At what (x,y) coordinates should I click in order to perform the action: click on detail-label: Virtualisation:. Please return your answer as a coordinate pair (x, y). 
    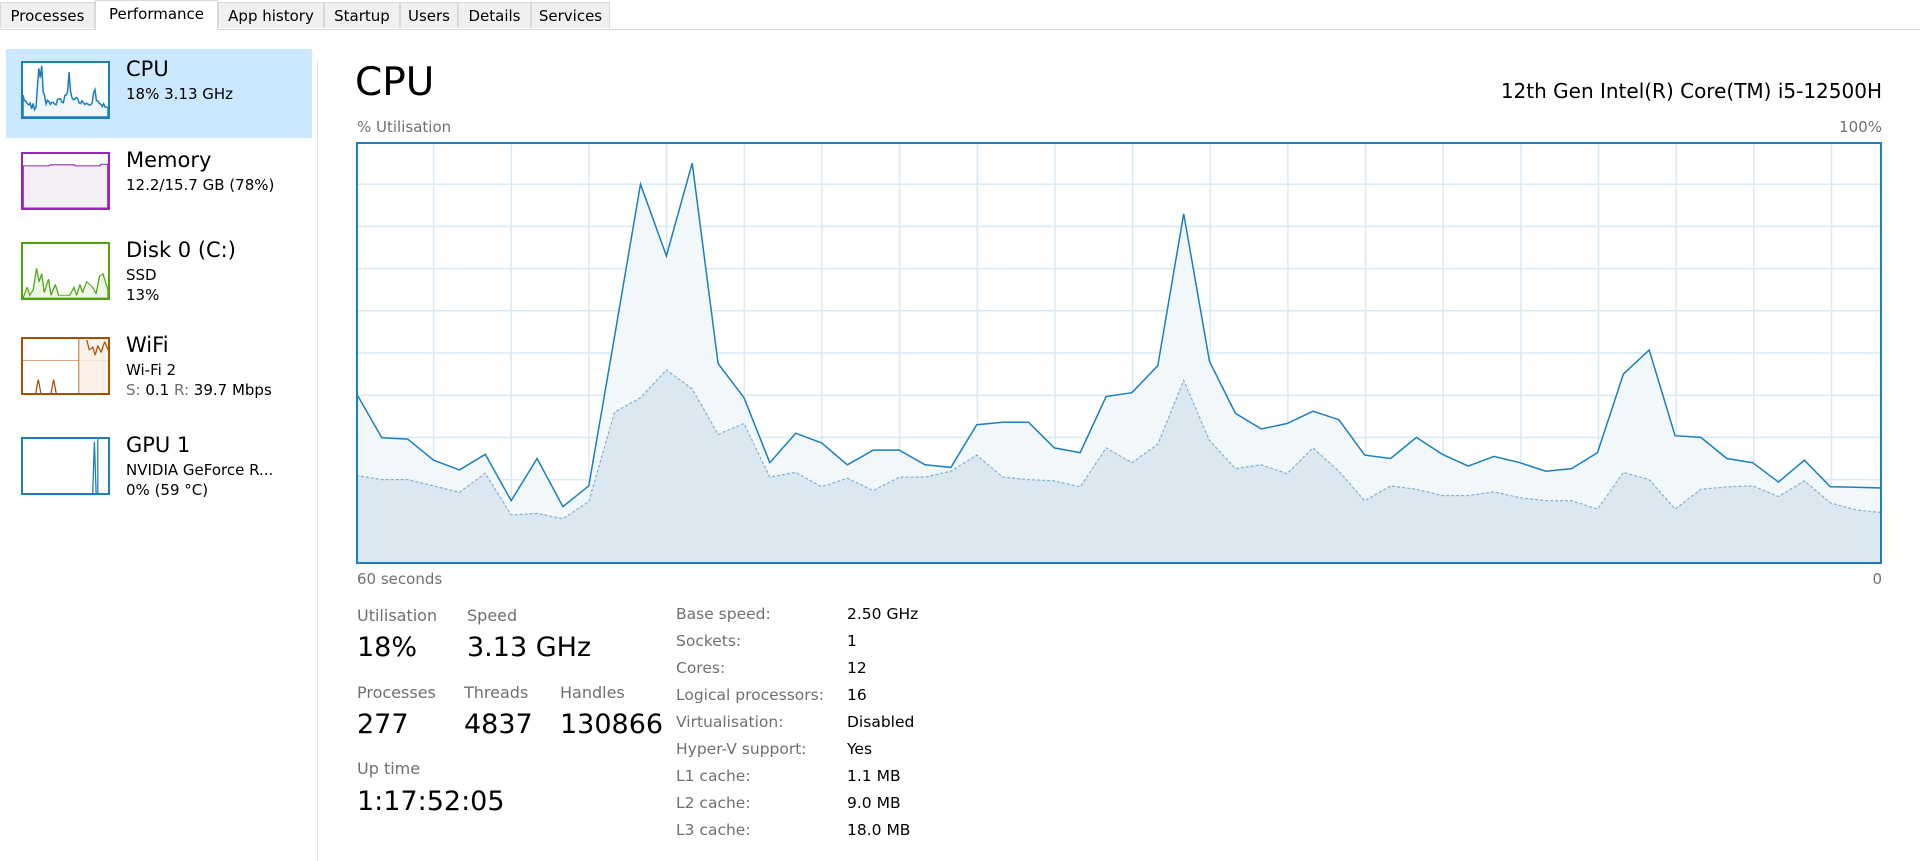
    Looking at the image, I should click on (730, 722).